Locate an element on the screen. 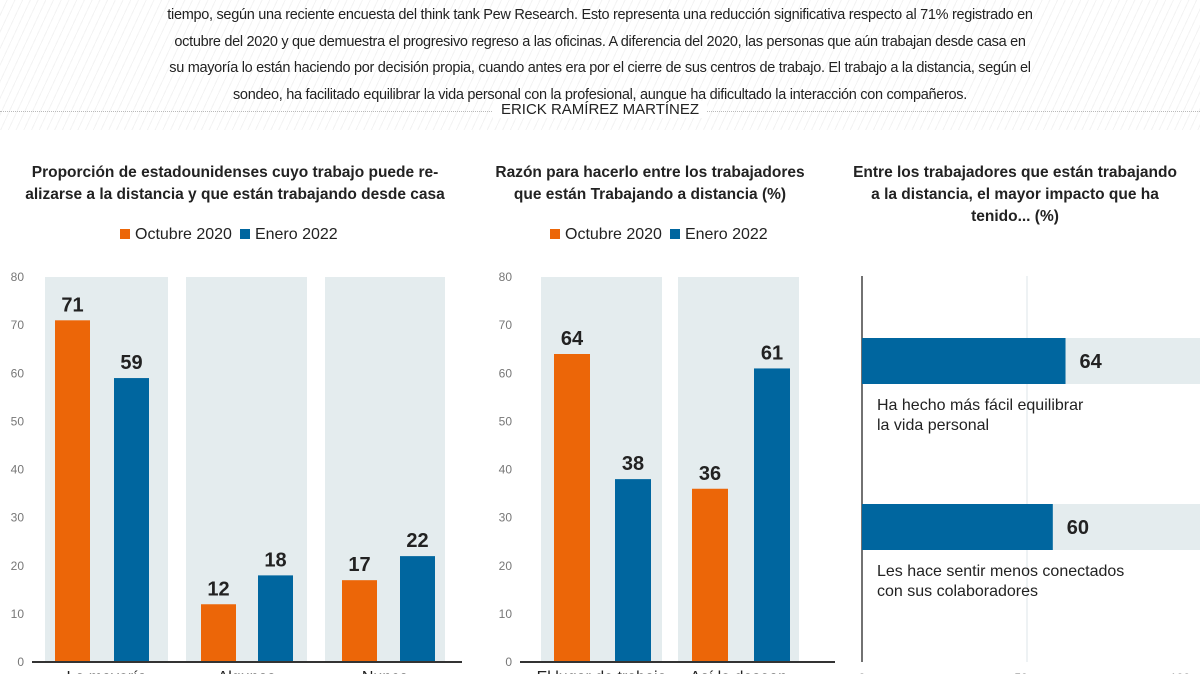 The image size is (1200, 674). byline: ERICK RAMÍREZ MARTÍNEZ is located at coordinates (600, 109).